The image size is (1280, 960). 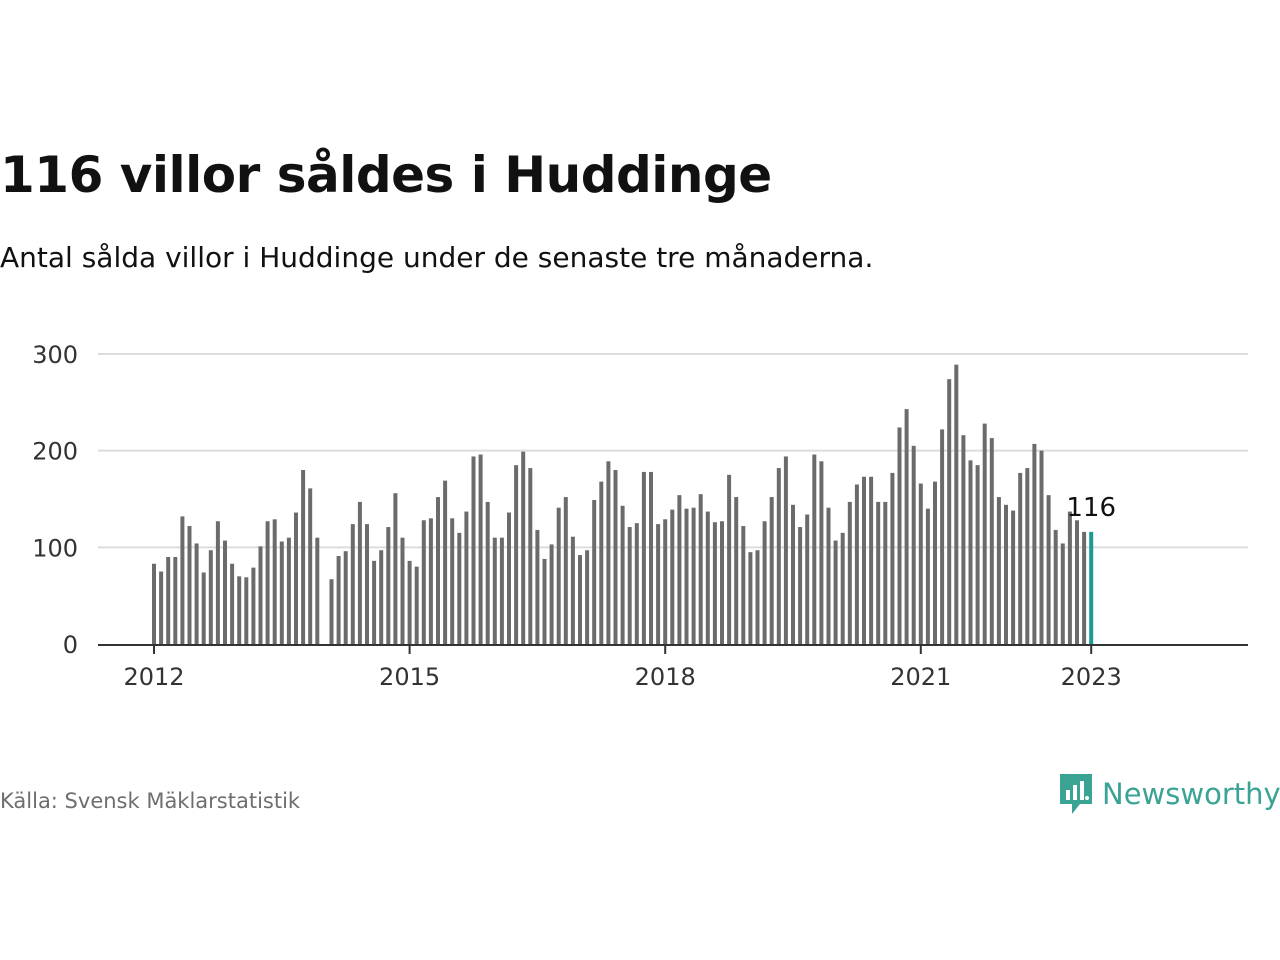 I want to click on brand-logo: Newsworthy, so click(x=1169, y=794).